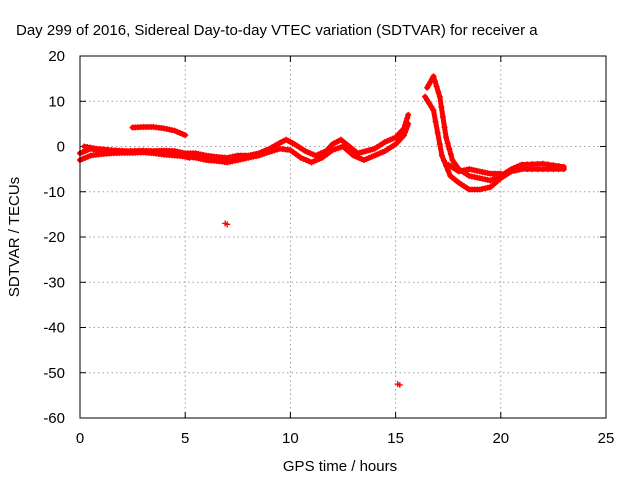  What do you see at coordinates (54, 373) in the screenshot?
I see `y-tick-label: -50` at bounding box center [54, 373].